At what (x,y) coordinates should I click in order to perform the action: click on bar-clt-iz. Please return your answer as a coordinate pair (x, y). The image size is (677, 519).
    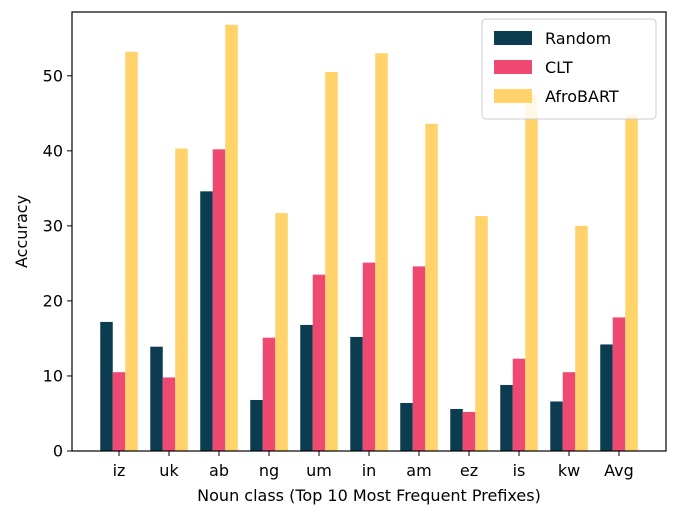
    Looking at the image, I should click on (119, 411).